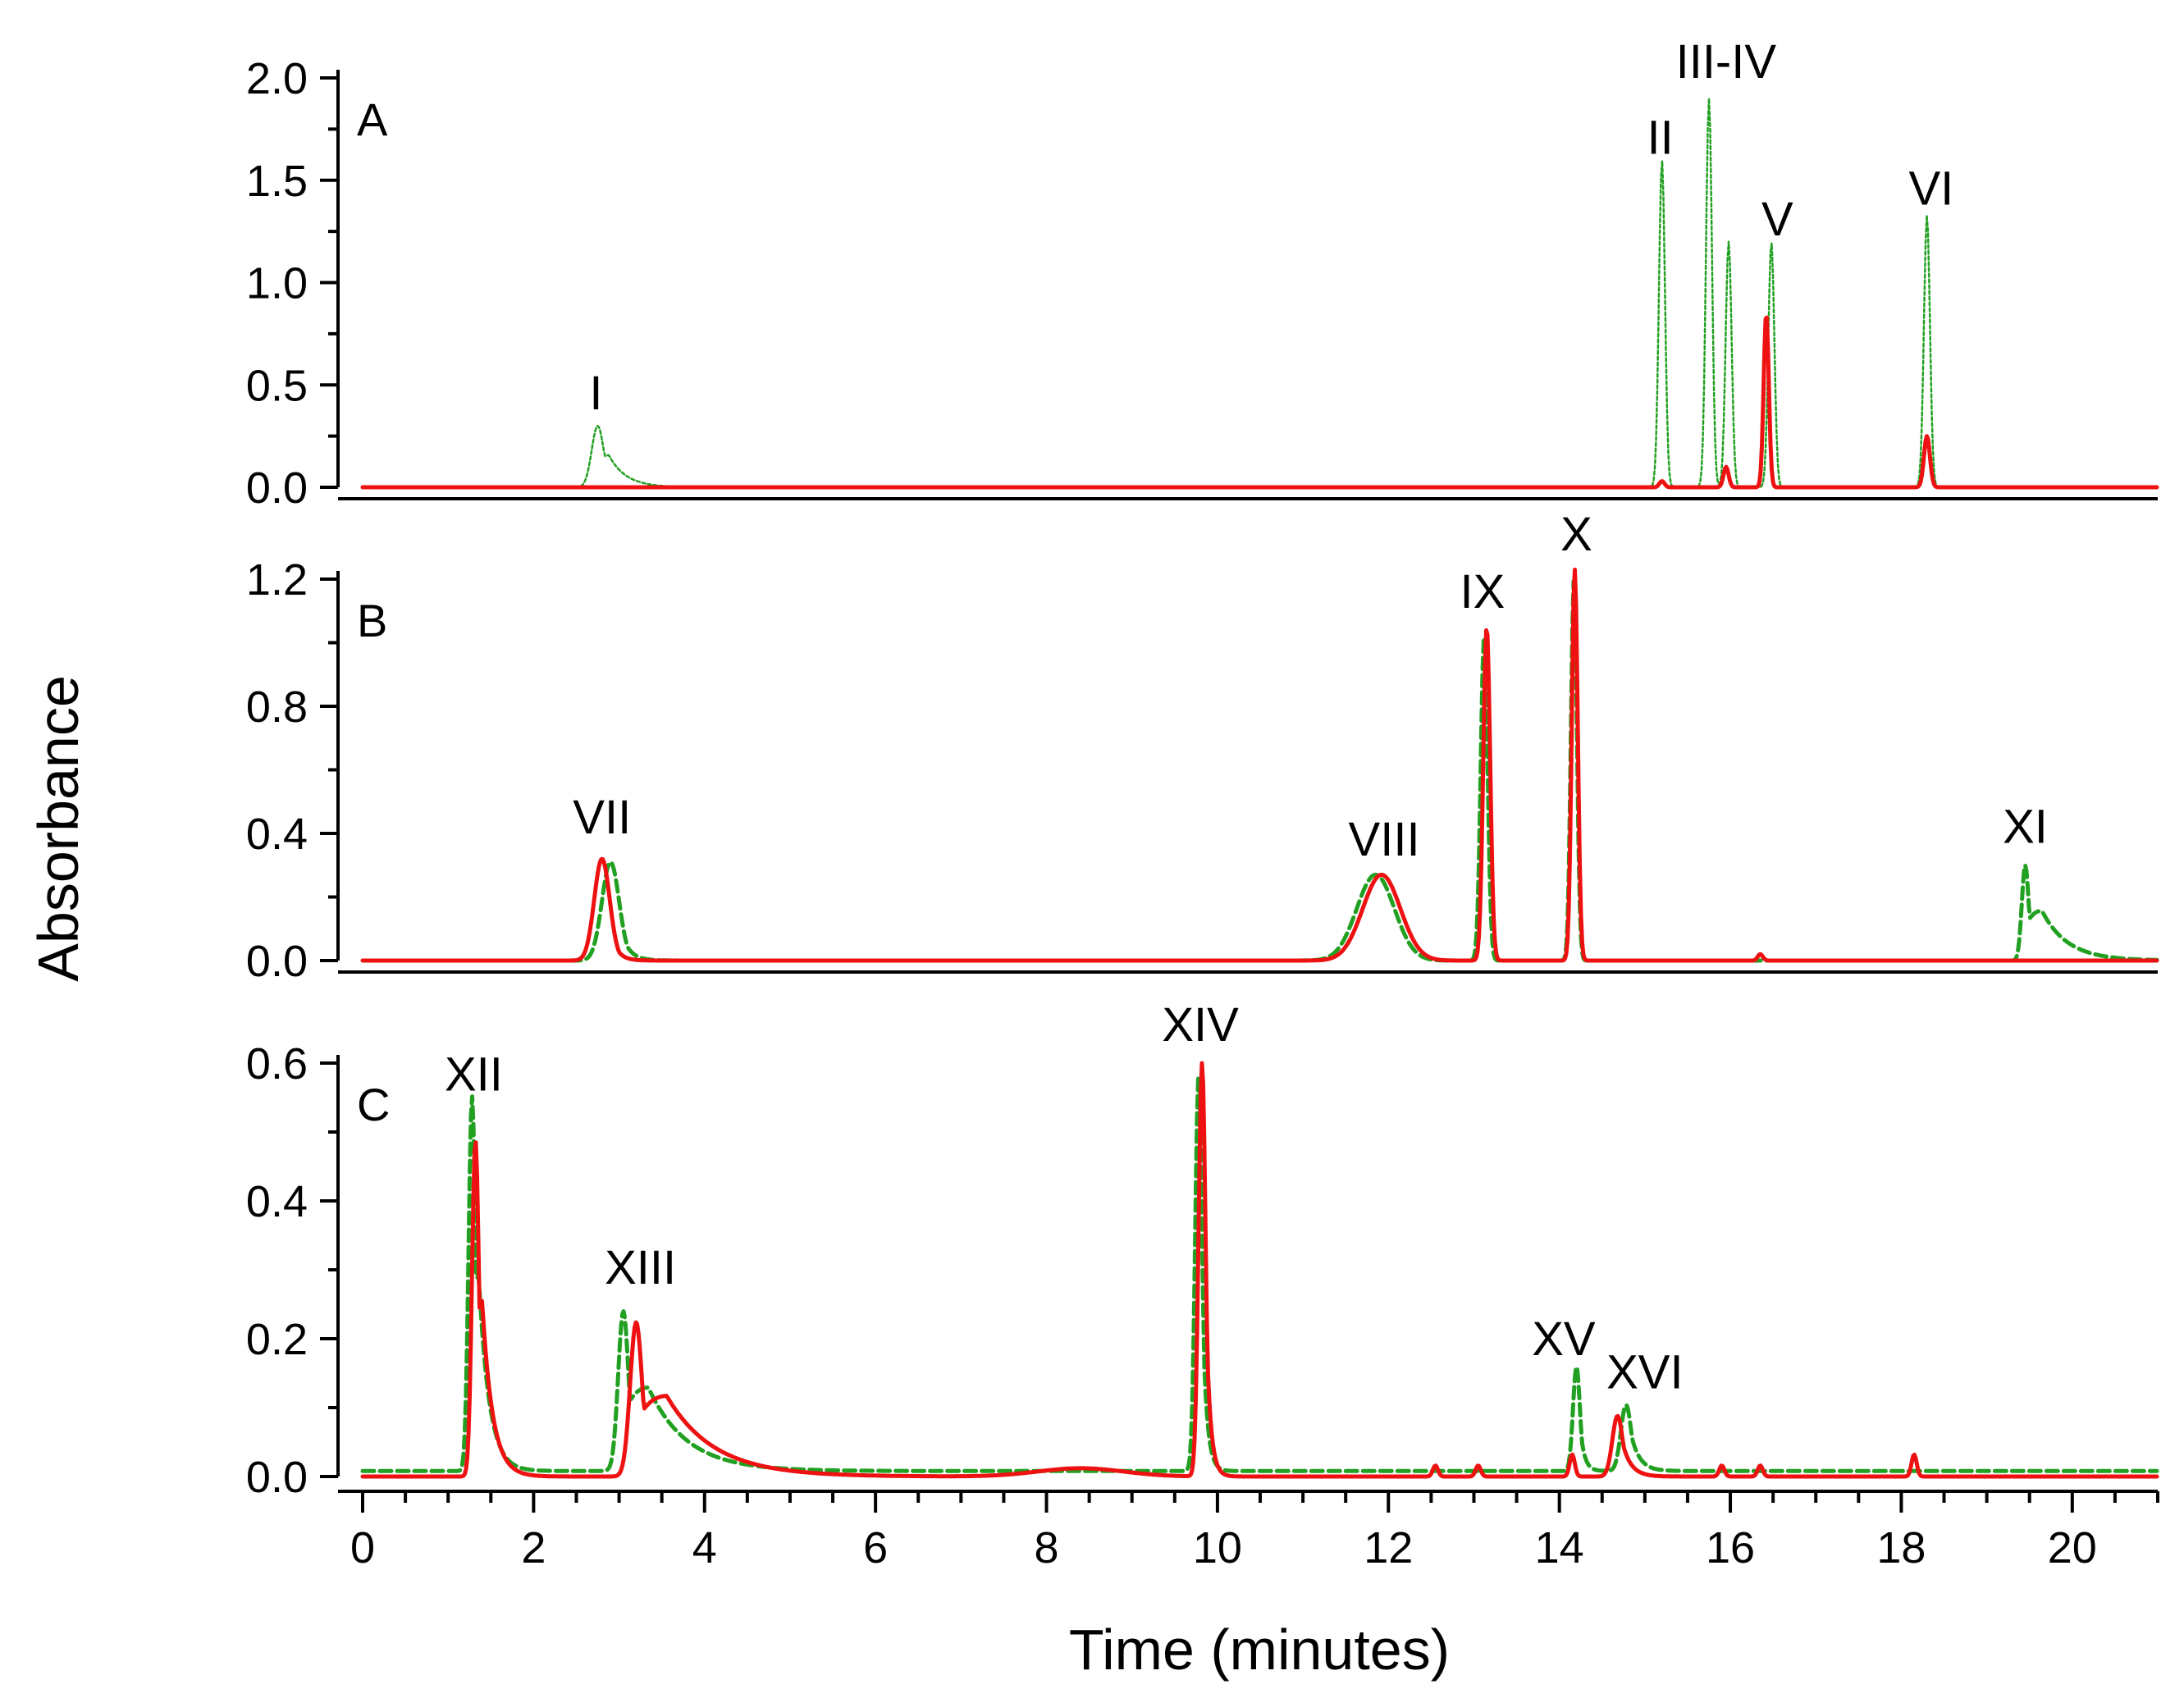 The image size is (2184, 1698). I want to click on peak-label: X, so click(1576, 534).